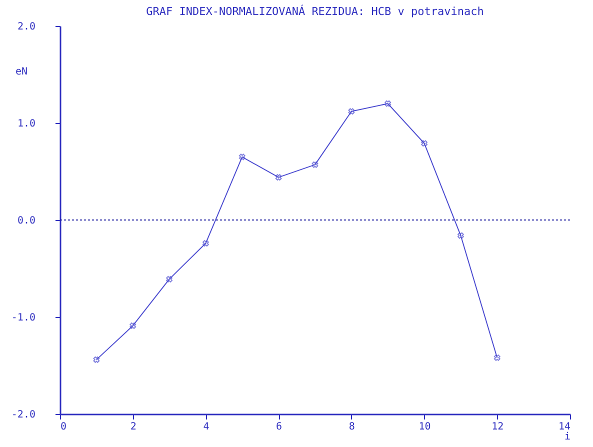  What do you see at coordinates (26, 124) in the screenshot?
I see `y-tick-label: 1.0` at bounding box center [26, 124].